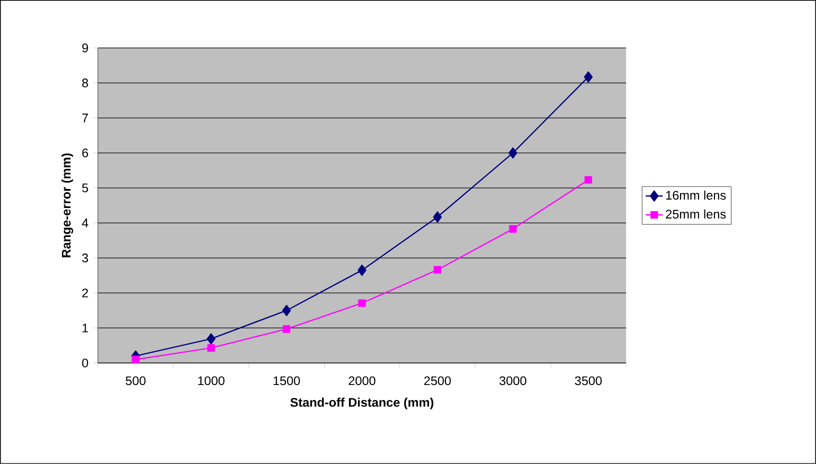 This screenshot has height=464, width=816. What do you see at coordinates (85, 258) in the screenshot?
I see `y-tick-label: 3` at bounding box center [85, 258].